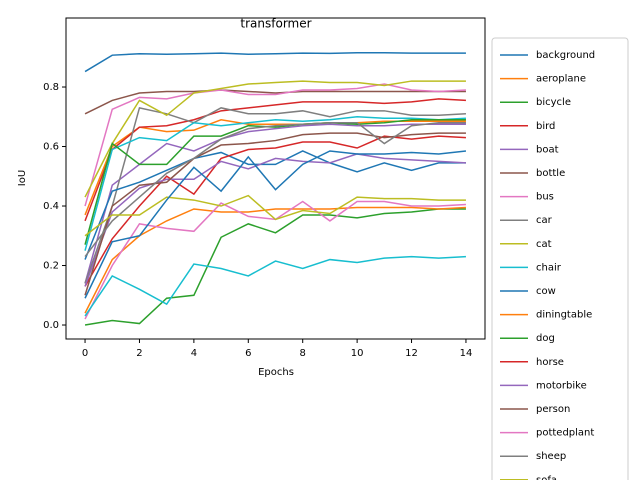 The image size is (640, 480). What do you see at coordinates (51, 206) in the screenshot?
I see `y-tick-label: 0.4` at bounding box center [51, 206].